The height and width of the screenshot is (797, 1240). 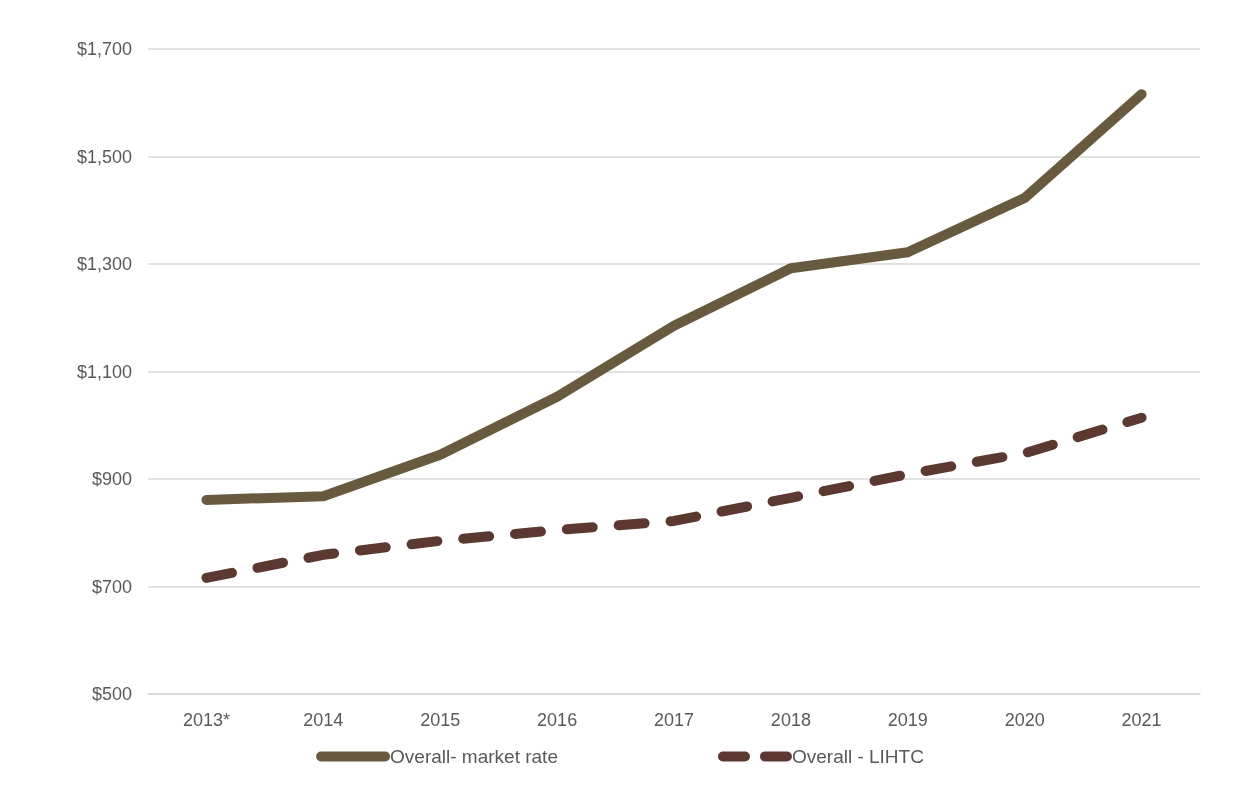 What do you see at coordinates (557, 720) in the screenshot?
I see `x-tick-label: 2016` at bounding box center [557, 720].